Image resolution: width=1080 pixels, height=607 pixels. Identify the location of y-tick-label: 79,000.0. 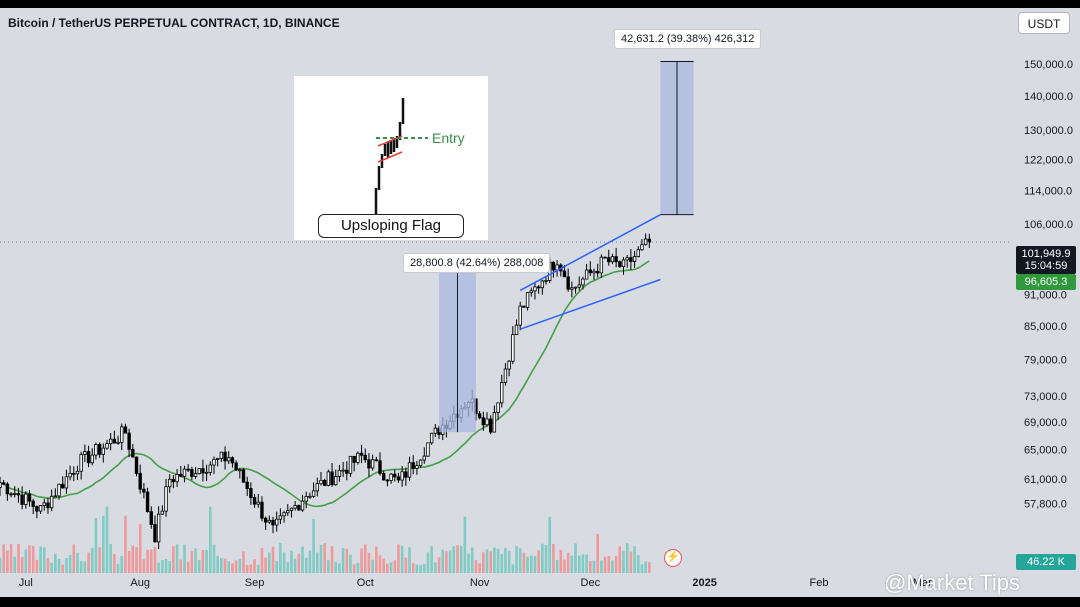
(1045, 361).